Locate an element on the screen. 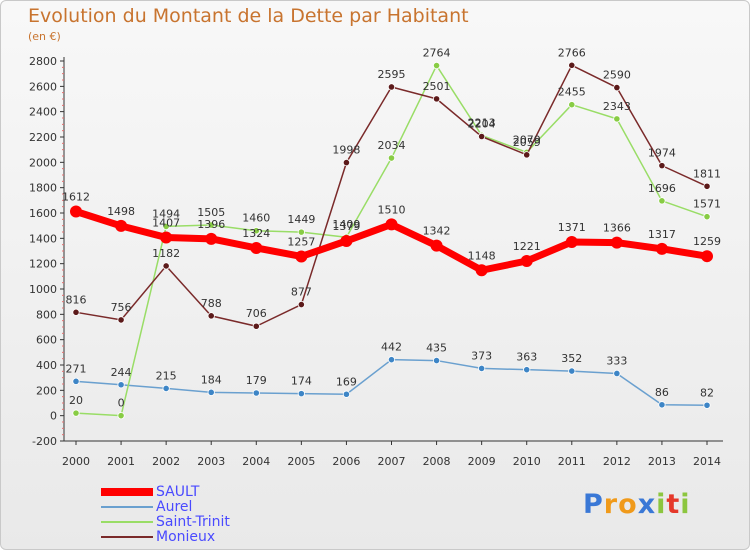 The height and width of the screenshot is (550, 750). legend-swatch-aurel is located at coordinates (127, 507).